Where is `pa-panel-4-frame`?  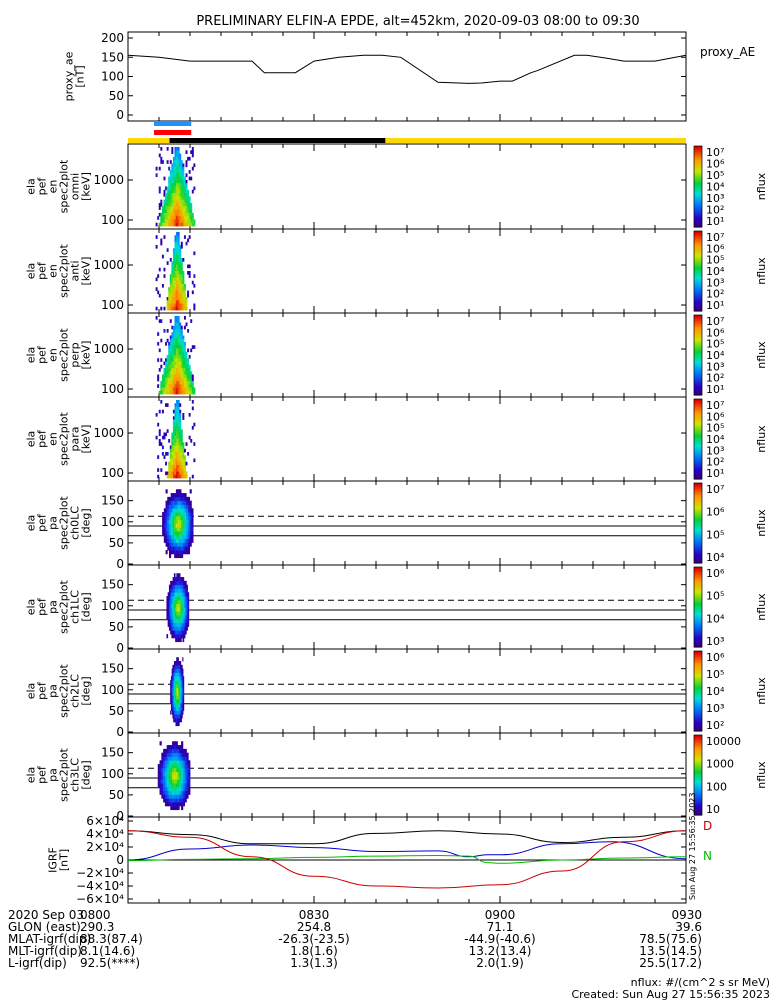 pa-panel-4-frame is located at coordinates (407, 775).